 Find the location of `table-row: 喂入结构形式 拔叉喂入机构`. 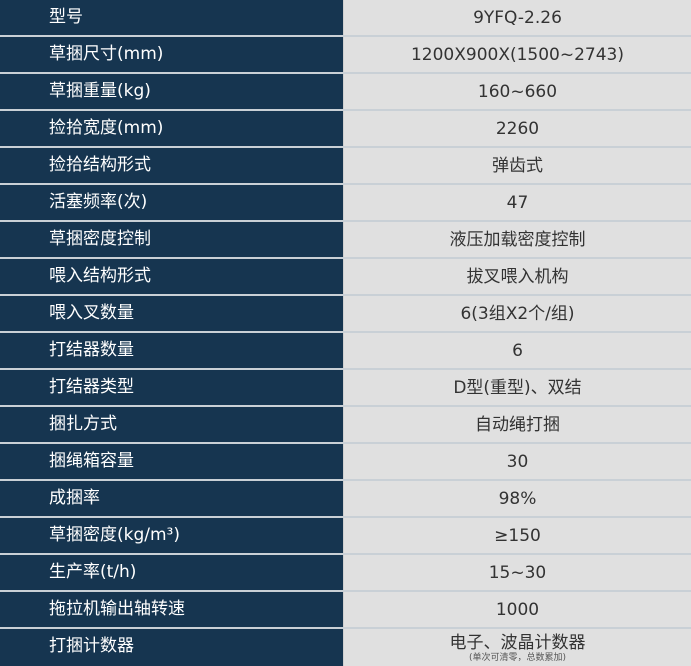

table-row: 喂入结构形式 拔叉喂入机构 is located at coordinates (345, 277).